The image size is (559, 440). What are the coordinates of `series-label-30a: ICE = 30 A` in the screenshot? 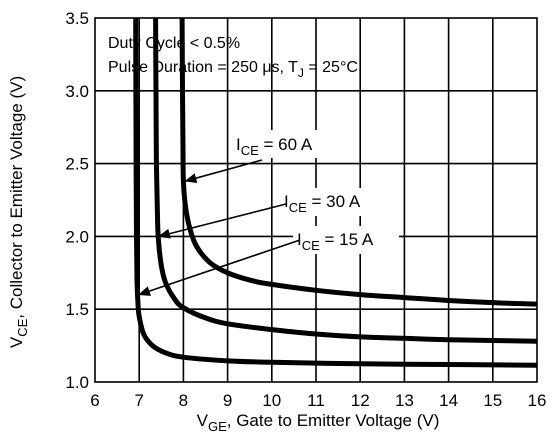 It's located at (333, 202).